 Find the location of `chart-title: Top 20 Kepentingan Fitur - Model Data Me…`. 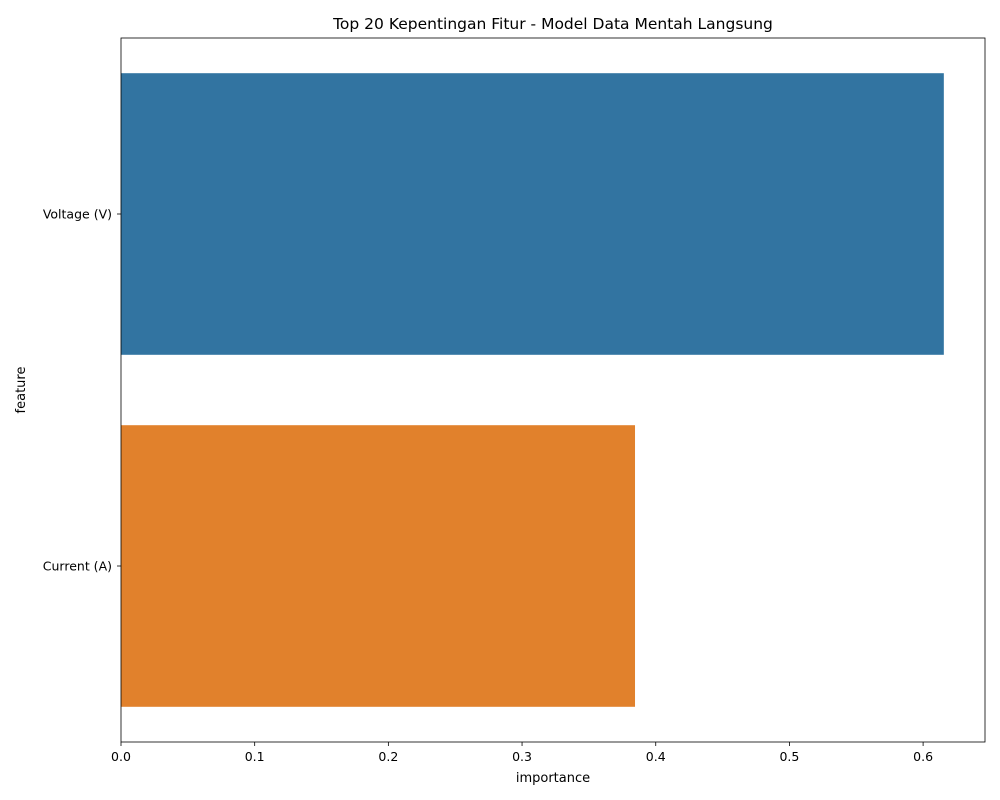

chart-title: Top 20 Kepentingan Fitur - Model Data Me… is located at coordinates (552, 24).